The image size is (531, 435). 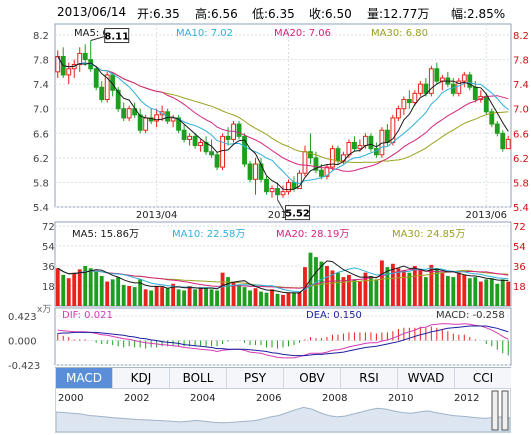 I want to click on indicator-tabs: MACD KDJ BOLL PSY OBV RSI WVAD CCI, so click(x=283, y=378).